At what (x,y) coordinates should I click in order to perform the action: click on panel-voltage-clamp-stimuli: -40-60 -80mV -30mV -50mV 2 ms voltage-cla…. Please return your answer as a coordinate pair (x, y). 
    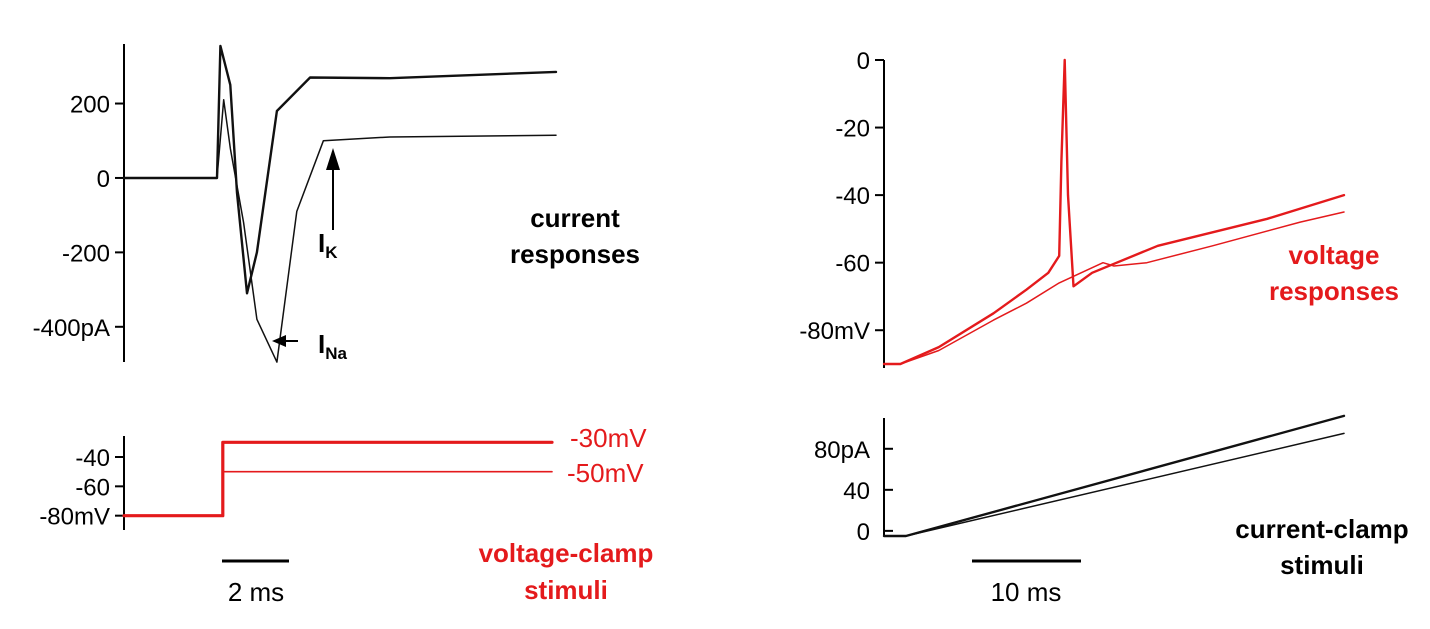
    Looking at the image, I should click on (346, 515).